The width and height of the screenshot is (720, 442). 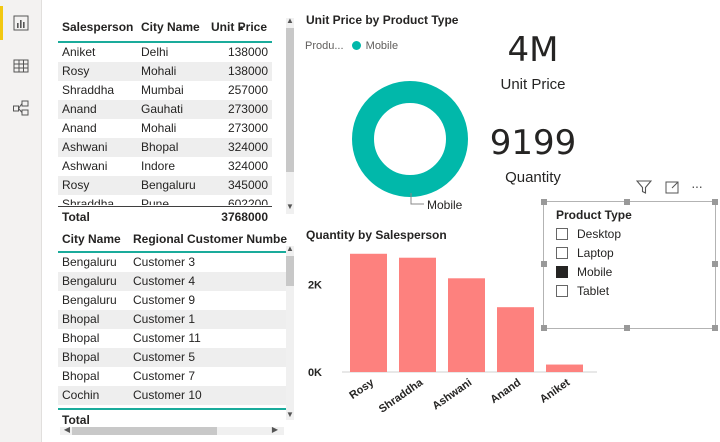 What do you see at coordinates (247, 90) in the screenshot?
I see `cell-unit-price: 257000` at bounding box center [247, 90].